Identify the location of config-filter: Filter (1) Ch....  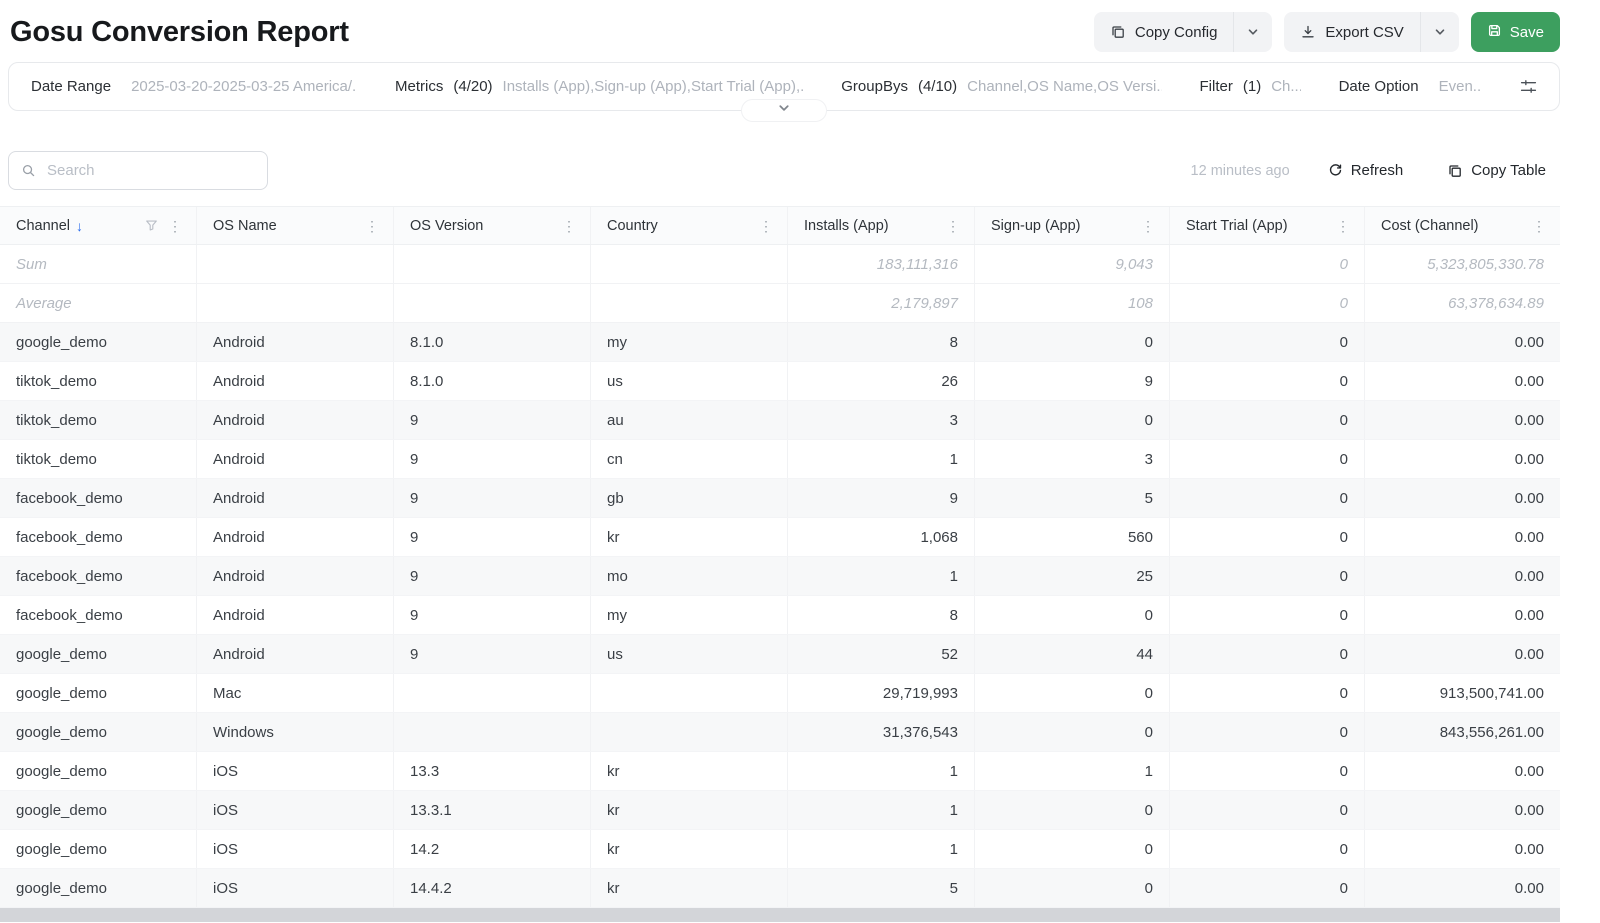
(1250, 86).